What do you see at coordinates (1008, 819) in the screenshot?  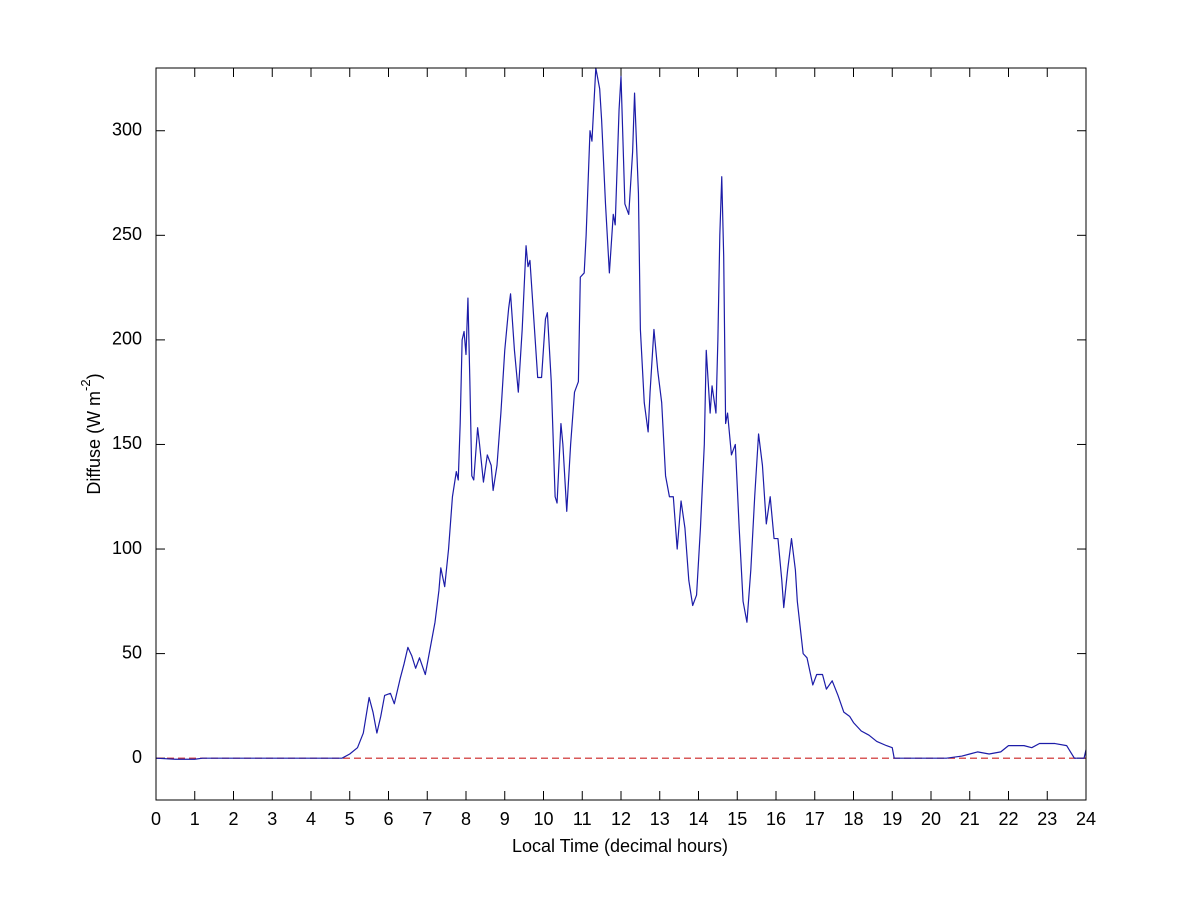 I see `x-tick-label: 22` at bounding box center [1008, 819].